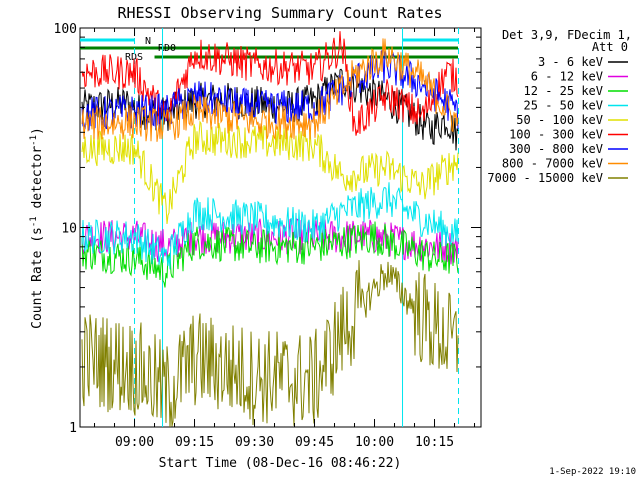 The width and height of the screenshot is (640, 480). I want to click on y-label-sup2: -1, so click(34, 140).